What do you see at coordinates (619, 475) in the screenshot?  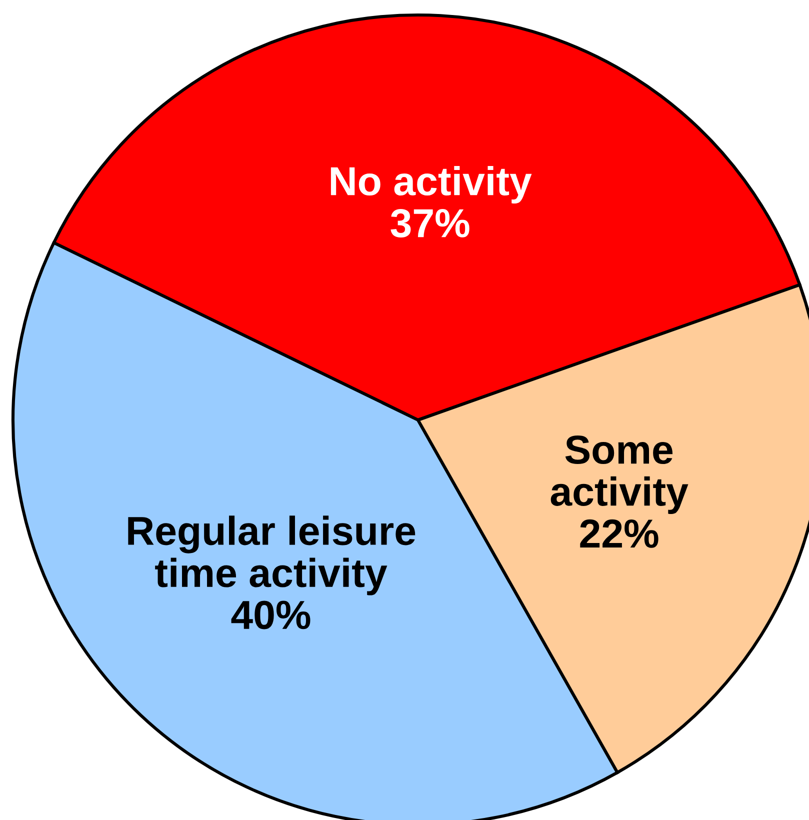 I see `slice-label: Some activity` at bounding box center [619, 475].